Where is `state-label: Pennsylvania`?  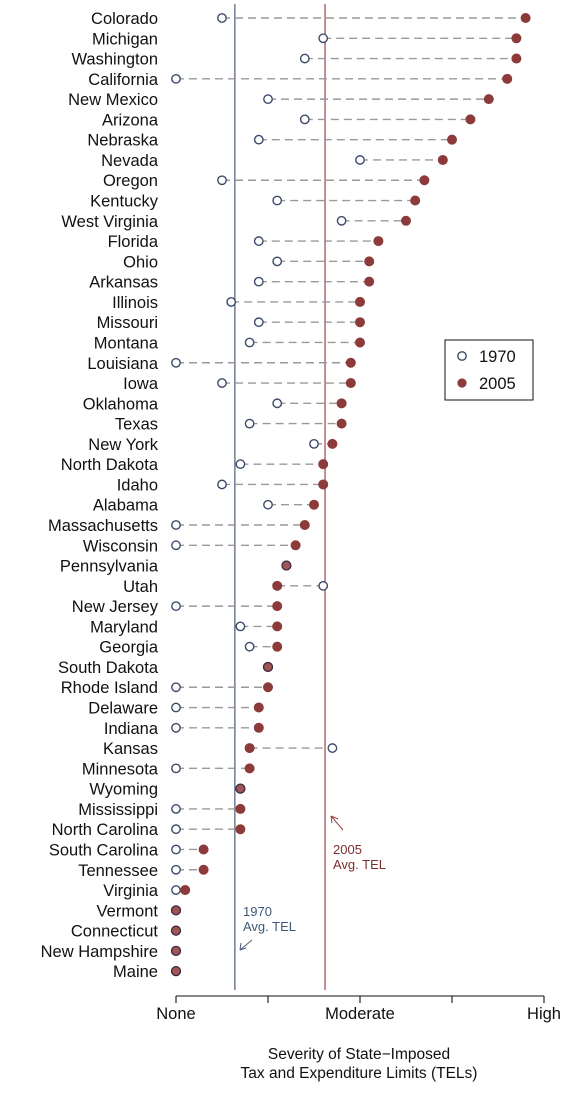
state-label: Pennsylvania is located at coordinates (109, 567).